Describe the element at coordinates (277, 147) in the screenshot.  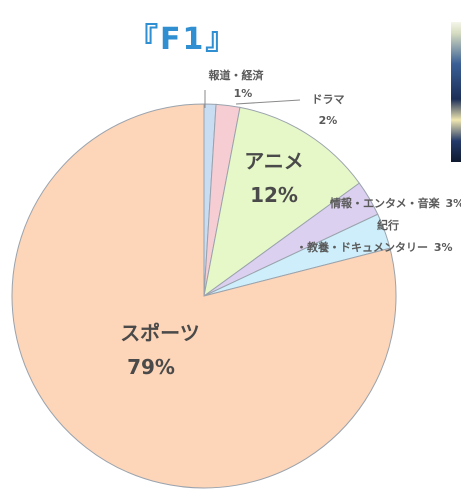
I see `leader-lines` at that location.